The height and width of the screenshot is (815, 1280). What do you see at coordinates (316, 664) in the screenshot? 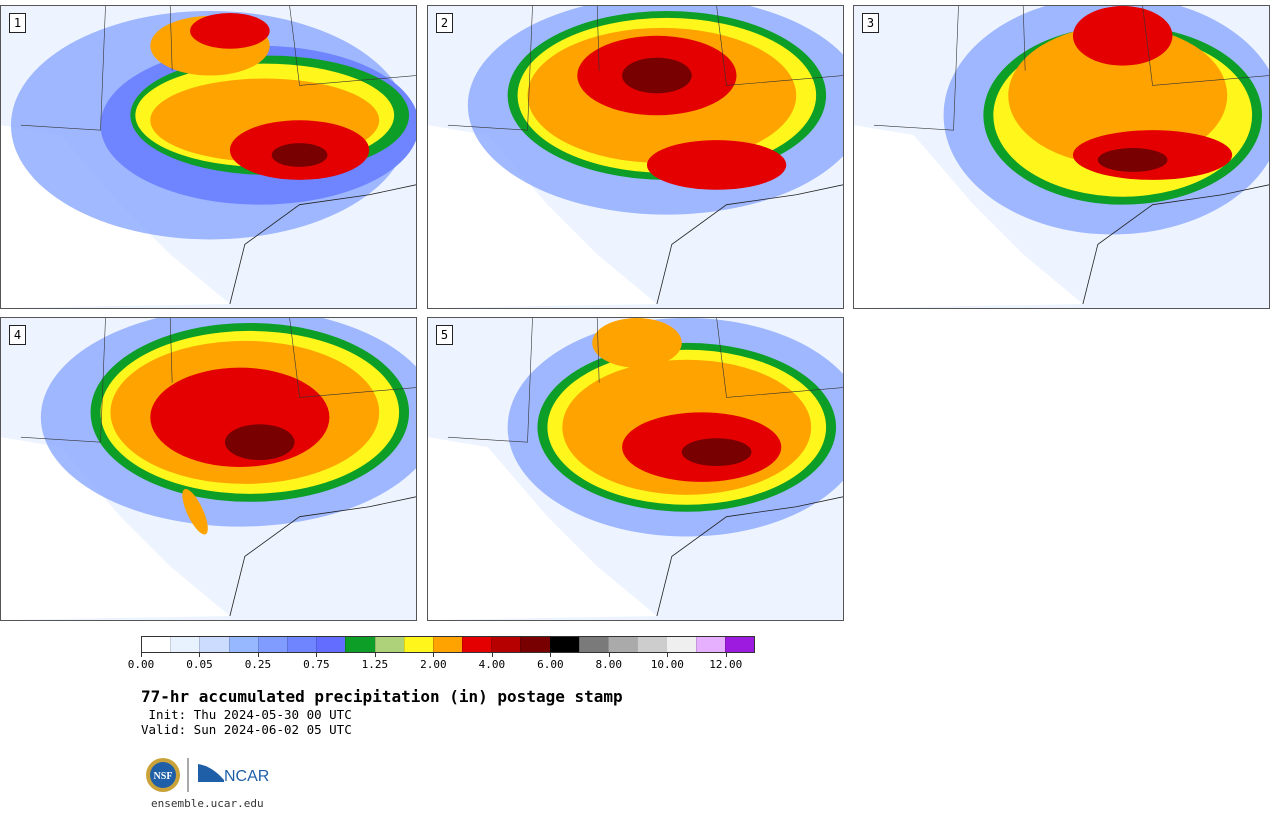
I see `colorbar-label: 0.75` at bounding box center [316, 664].